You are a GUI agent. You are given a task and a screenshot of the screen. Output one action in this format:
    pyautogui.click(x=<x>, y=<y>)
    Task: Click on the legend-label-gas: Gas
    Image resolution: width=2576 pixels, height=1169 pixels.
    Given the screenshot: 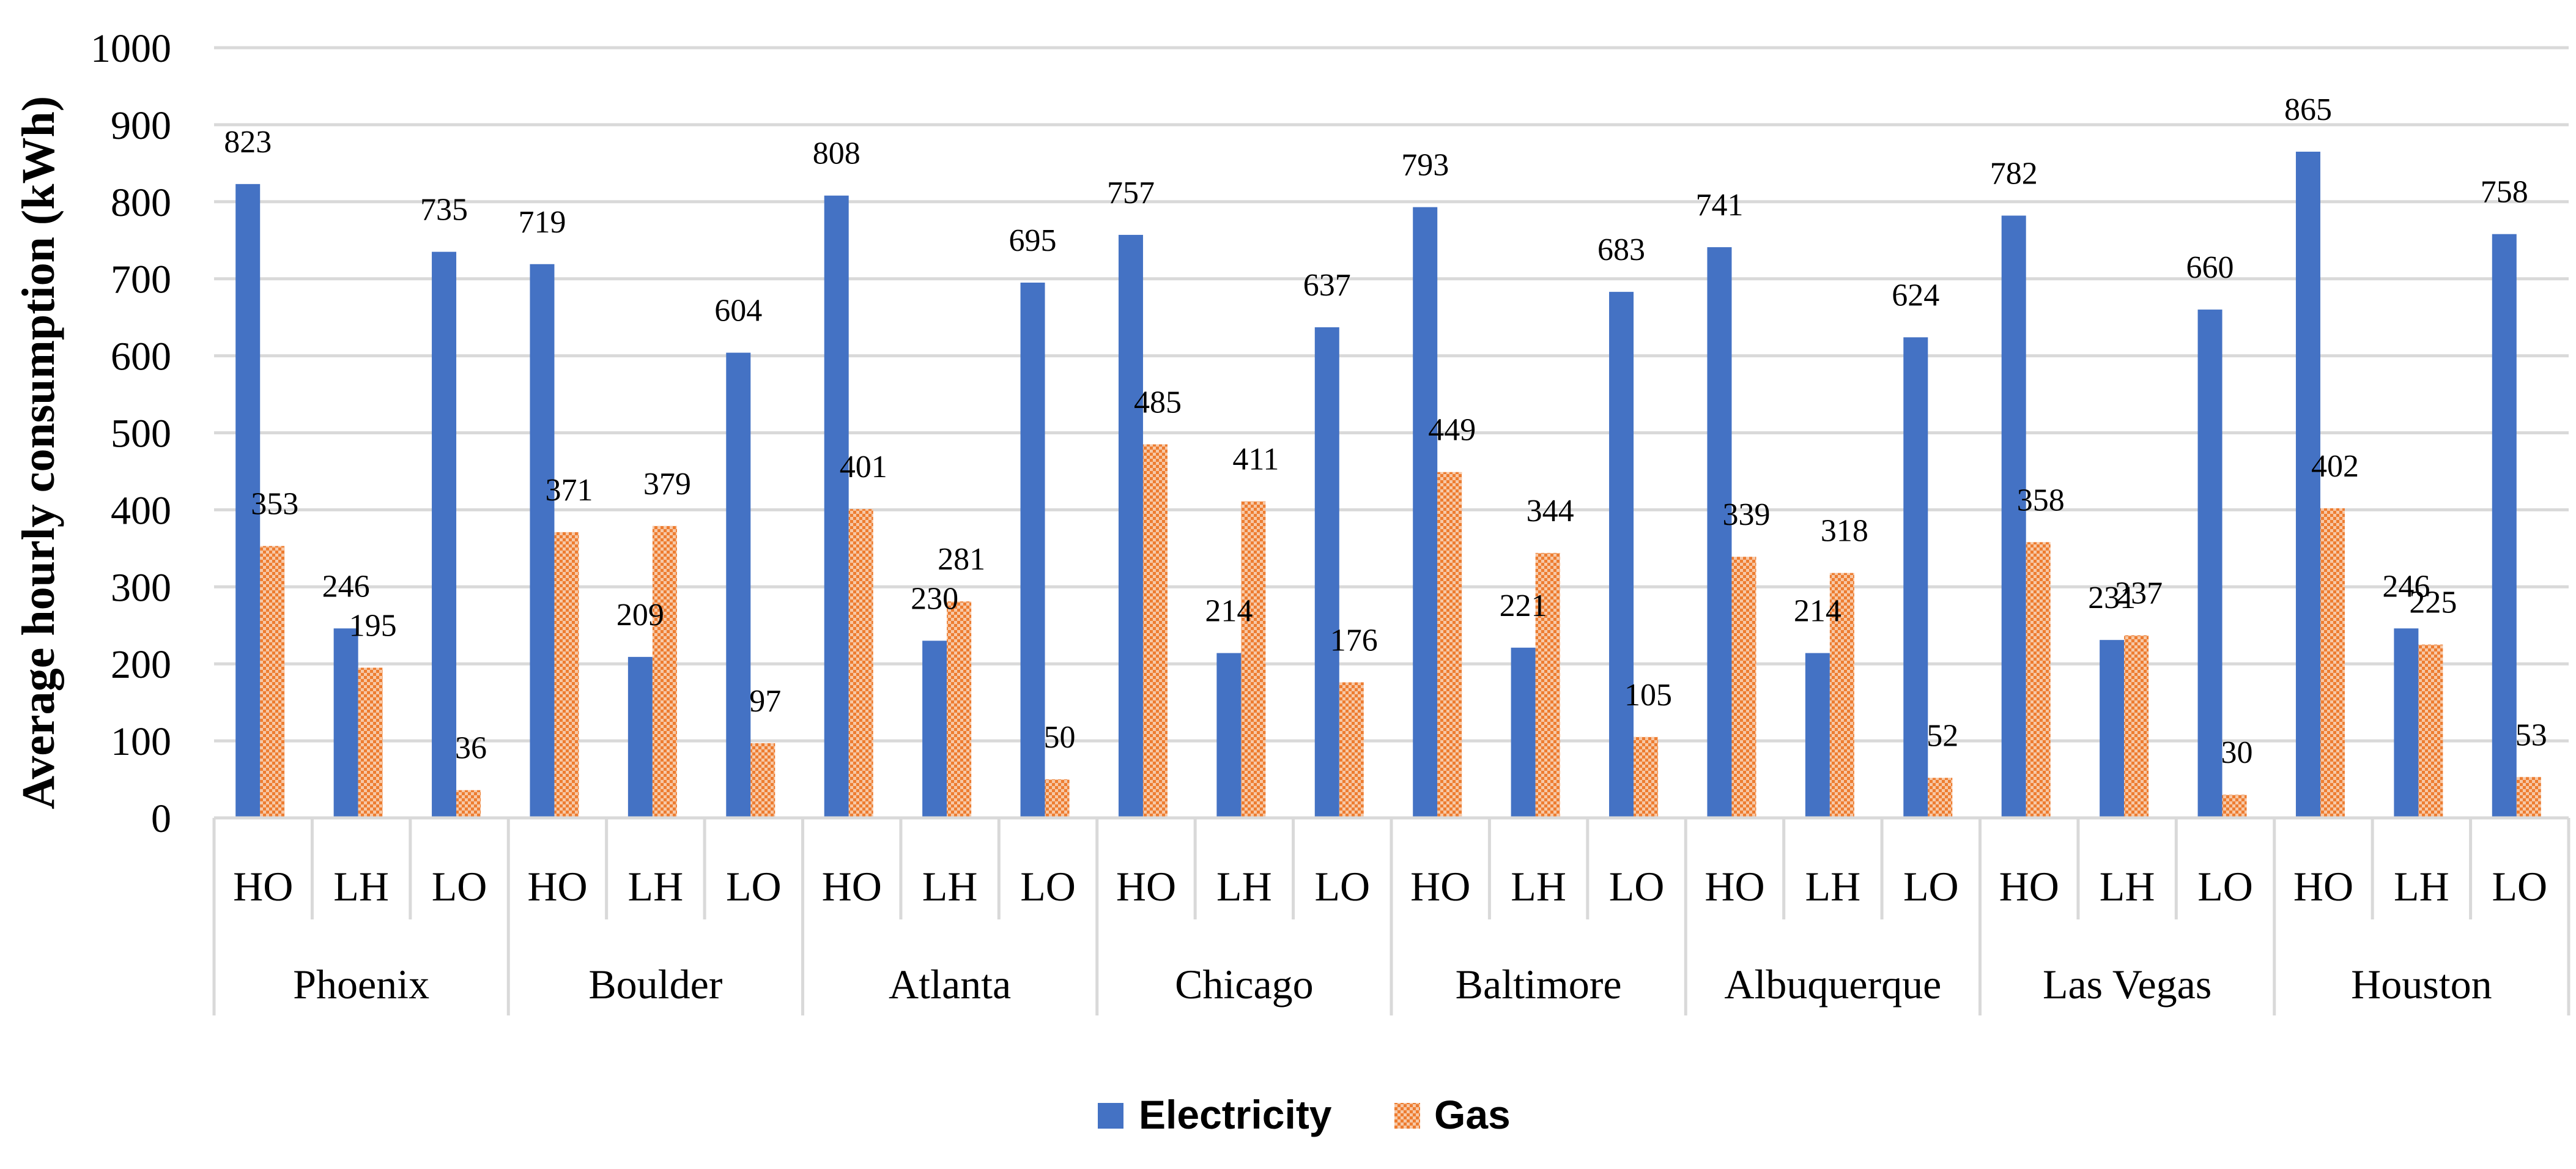 What is the action you would take?
    pyautogui.click(x=1472, y=1114)
    